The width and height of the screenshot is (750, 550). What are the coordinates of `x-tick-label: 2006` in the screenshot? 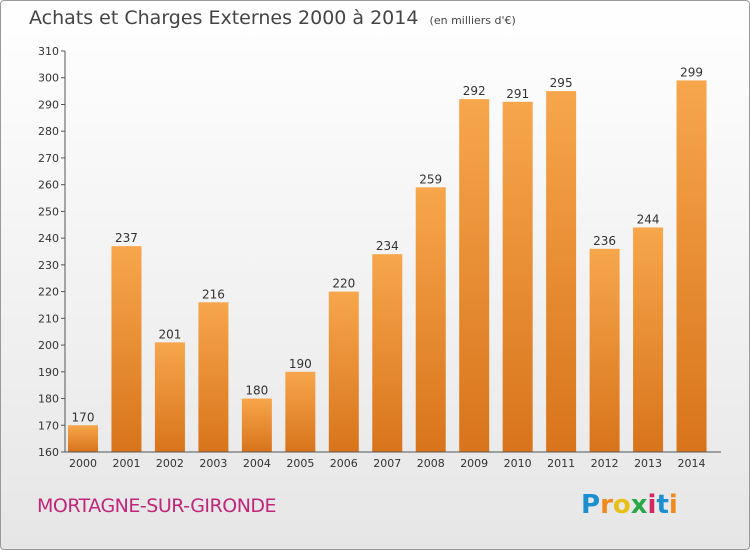 It's located at (344, 463).